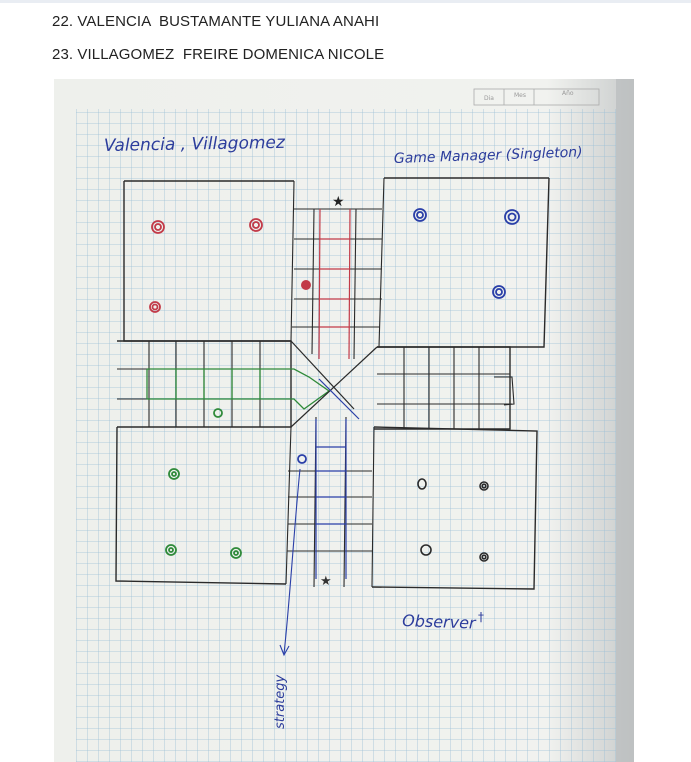 This screenshot has width=691, height=762. I want to click on top-divider, so click(345, 1).